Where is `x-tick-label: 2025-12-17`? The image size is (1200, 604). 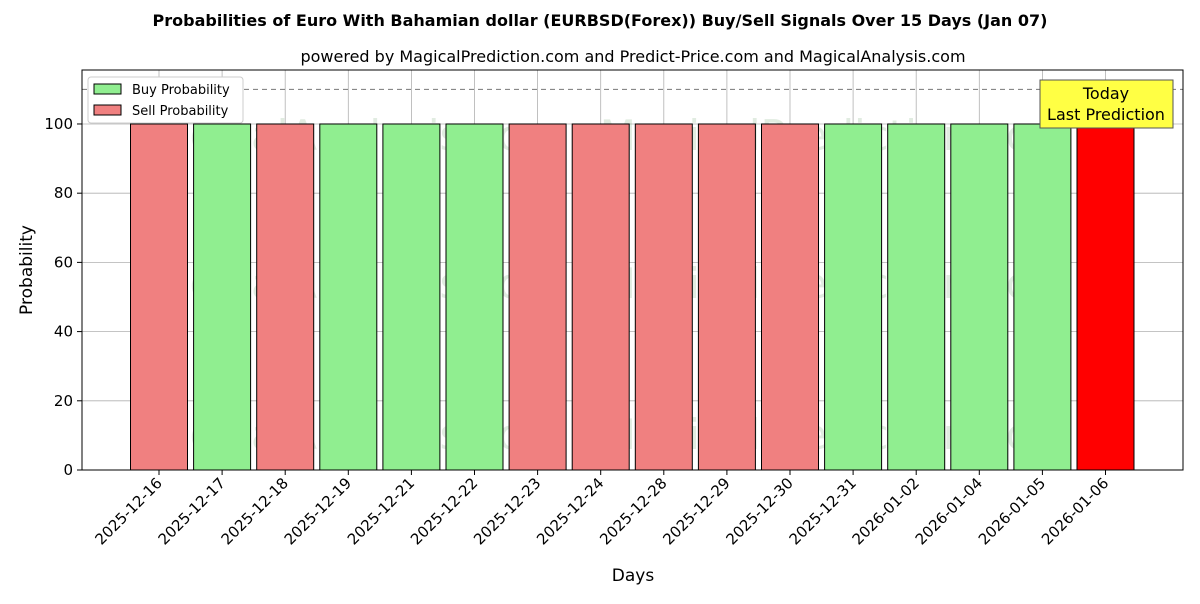 x-tick-label: 2025-12-17 is located at coordinates (192, 511).